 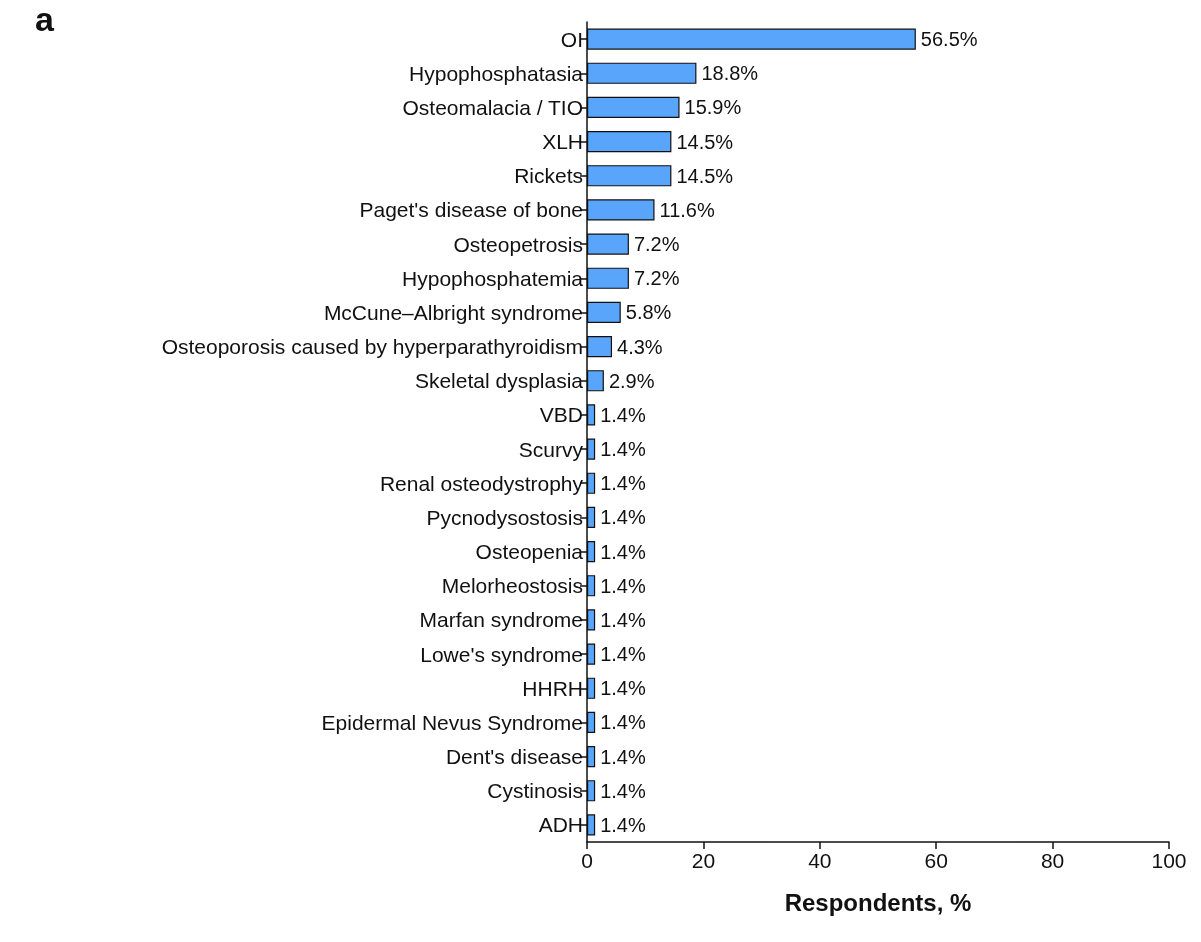 I want to click on y-tick-label: Hypophosphatemia, so click(x=493, y=278).